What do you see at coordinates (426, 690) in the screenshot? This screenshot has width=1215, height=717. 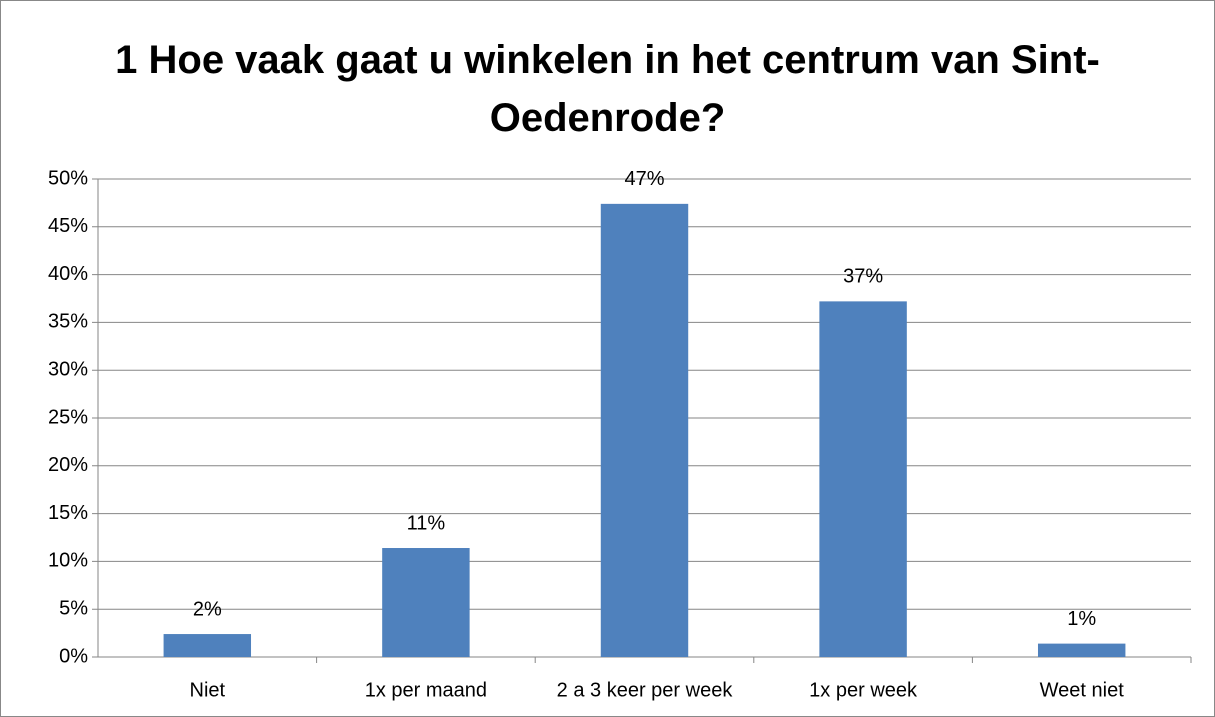 I see `x-tick-label: 1x per maand` at bounding box center [426, 690].